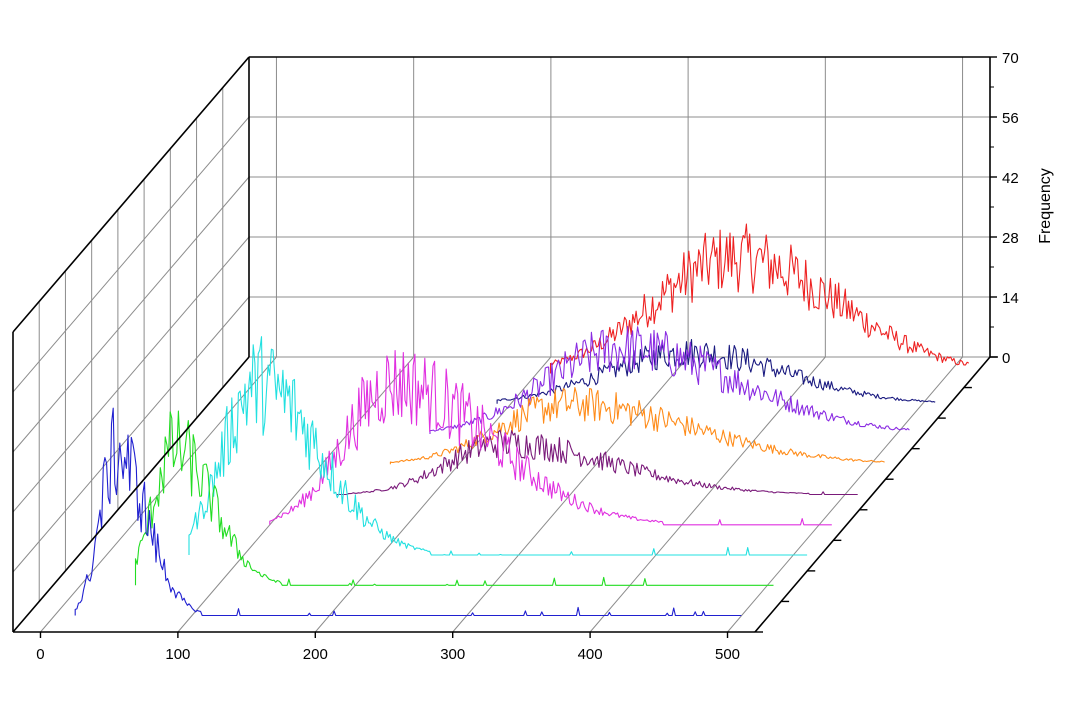  I want to click on x-tick-label: 300, so click(452, 654).